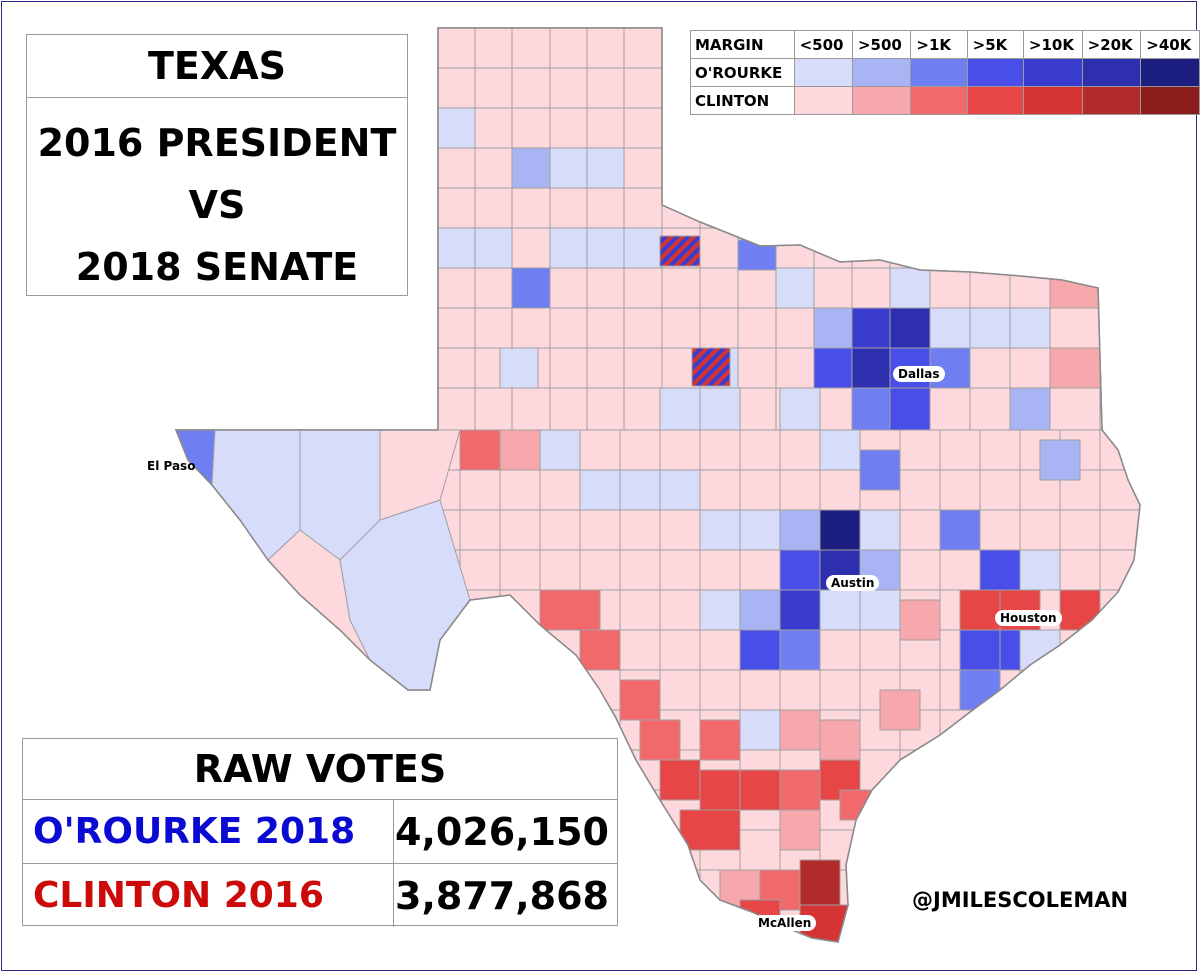 The width and height of the screenshot is (1200, 974). I want to click on legend-threshold: <500, so click(823, 44).